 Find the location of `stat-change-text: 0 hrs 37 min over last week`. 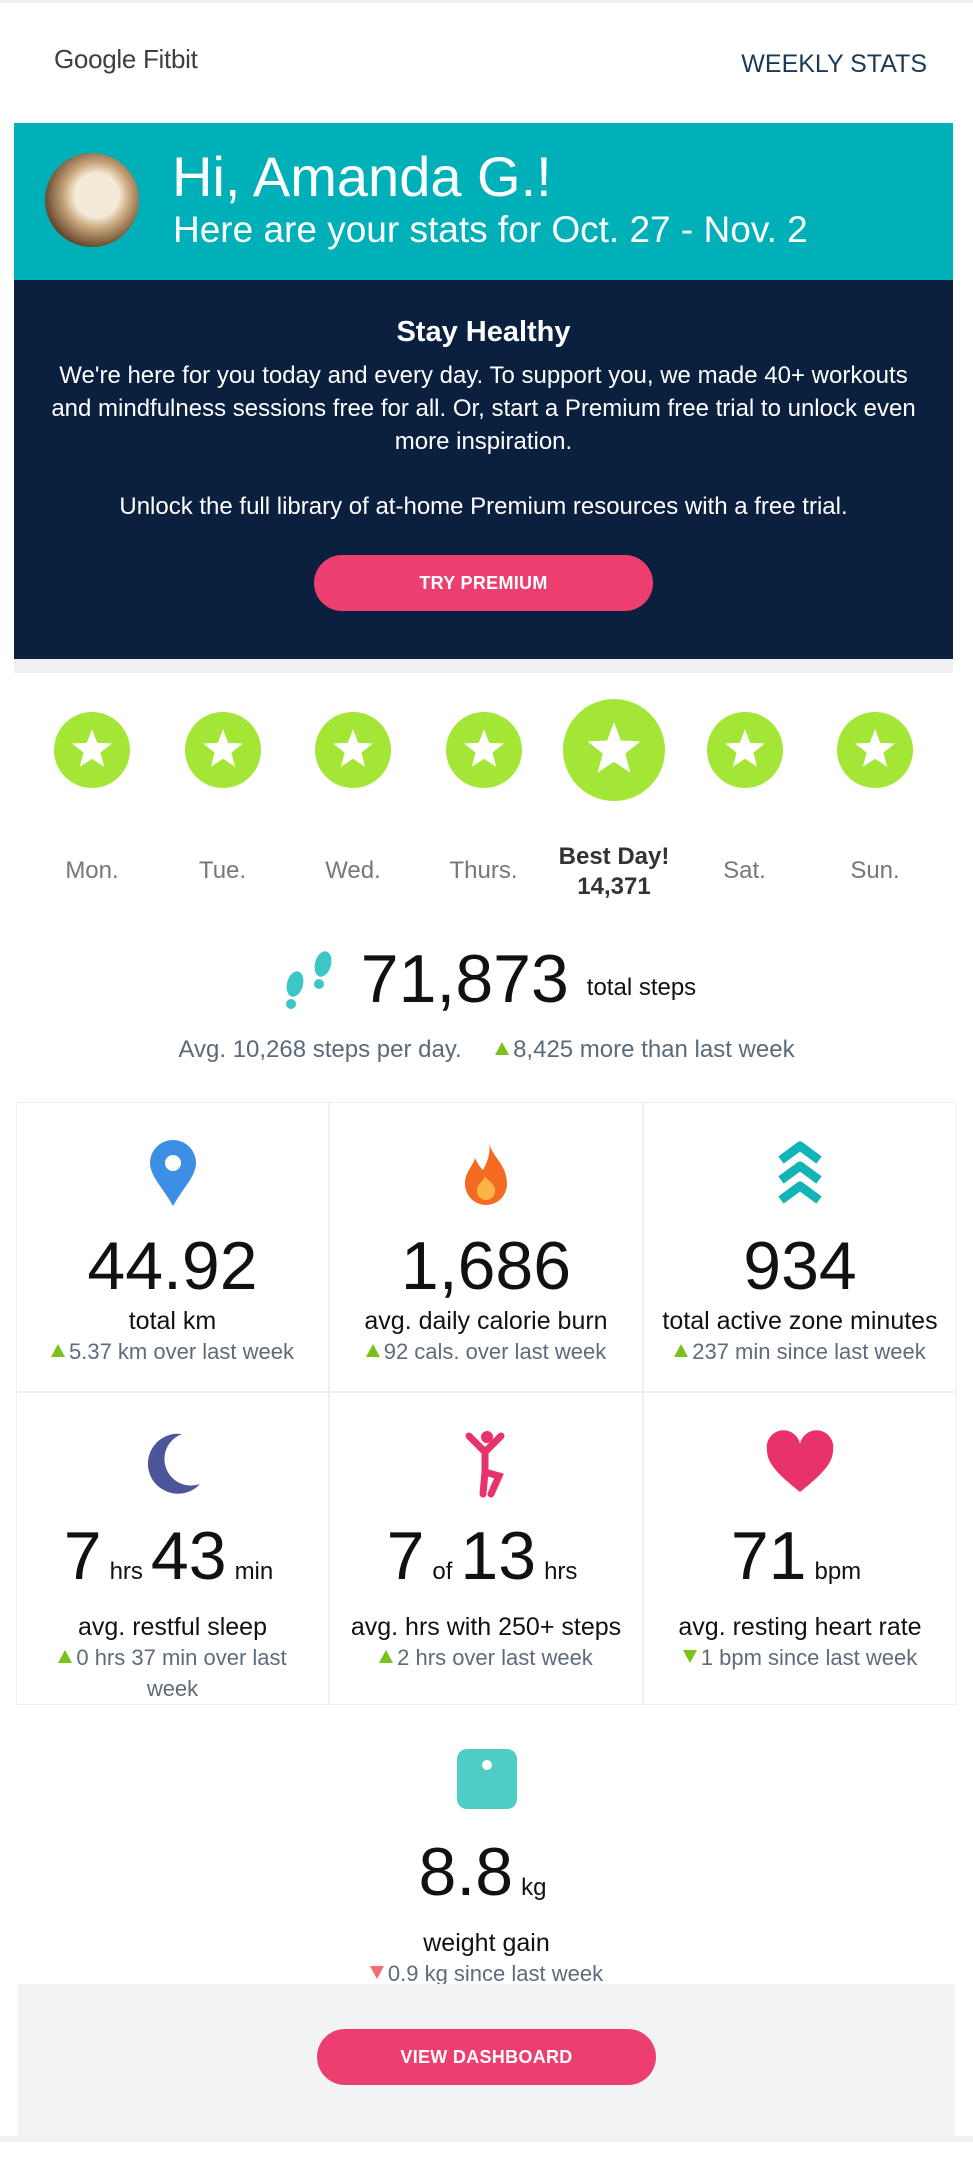

stat-change-text: 0 hrs 37 min over last week is located at coordinates (181, 1673).